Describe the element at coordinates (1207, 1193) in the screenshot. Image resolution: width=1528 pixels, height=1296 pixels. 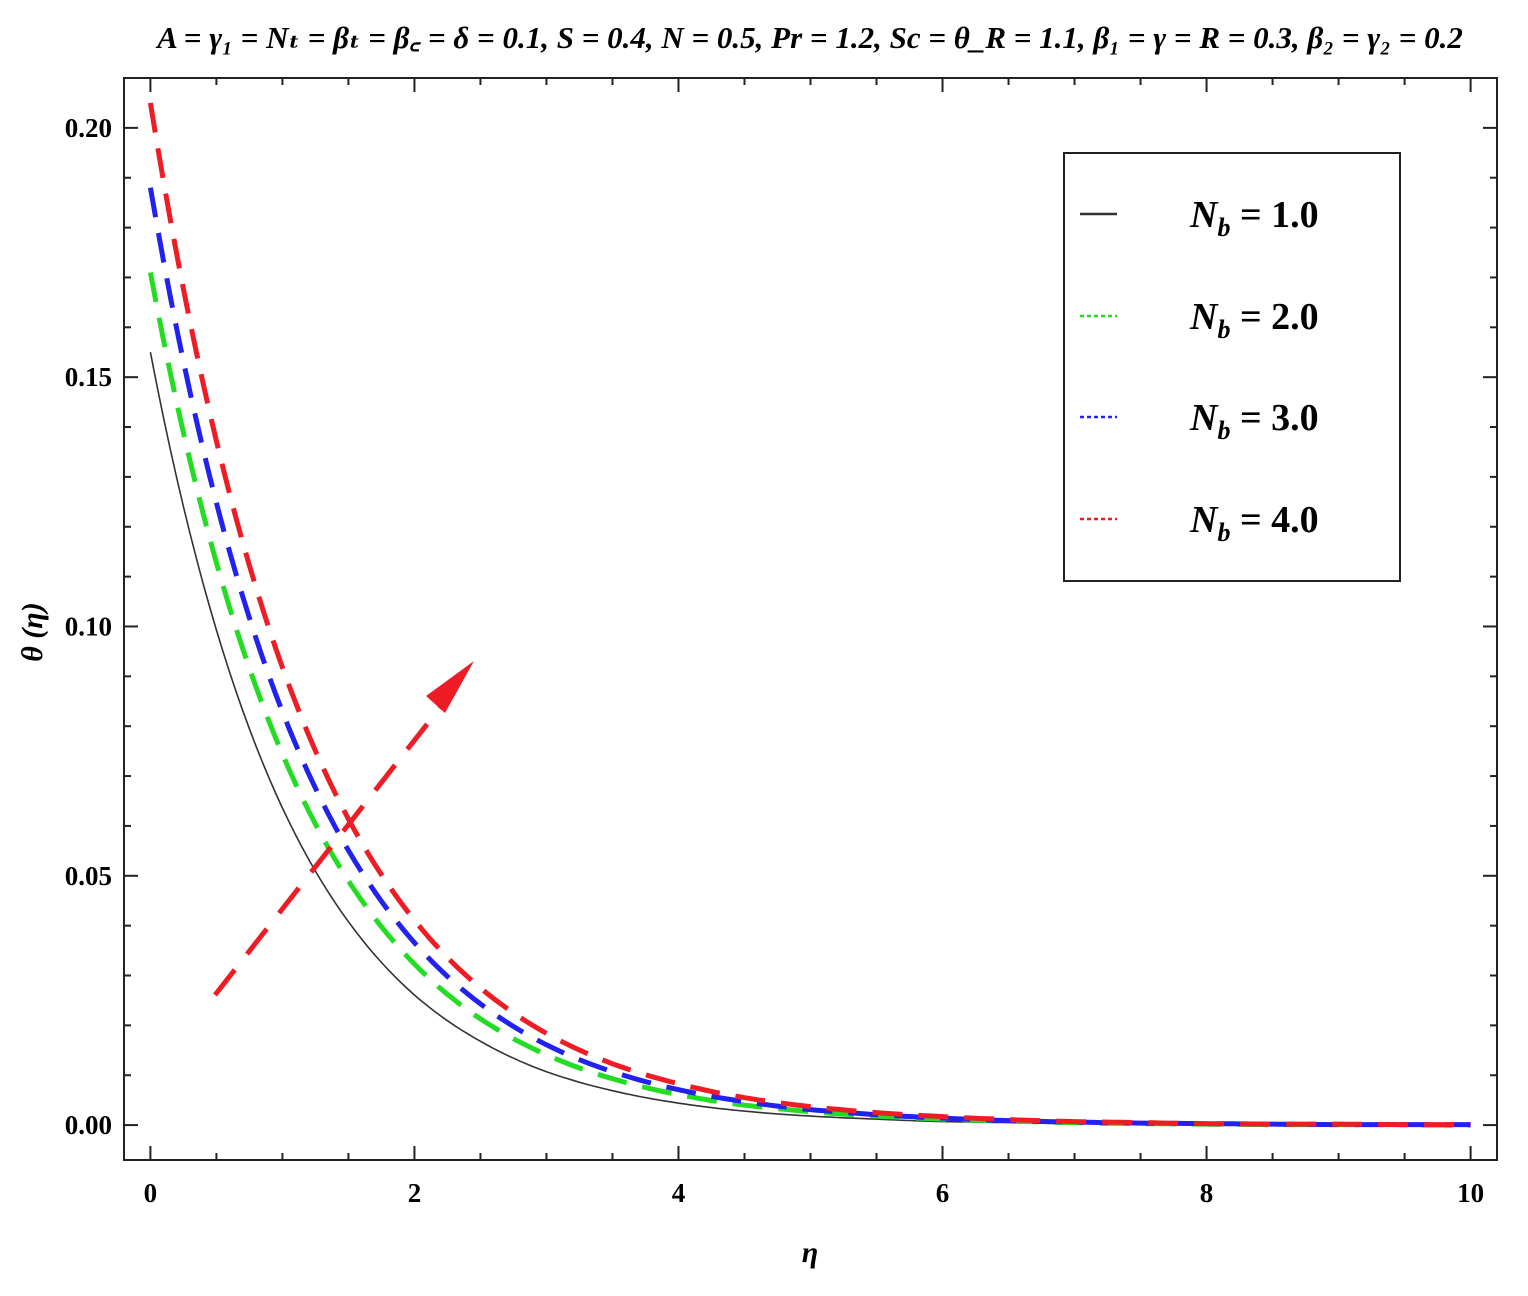
I see `x-tick-label: 8` at that location.